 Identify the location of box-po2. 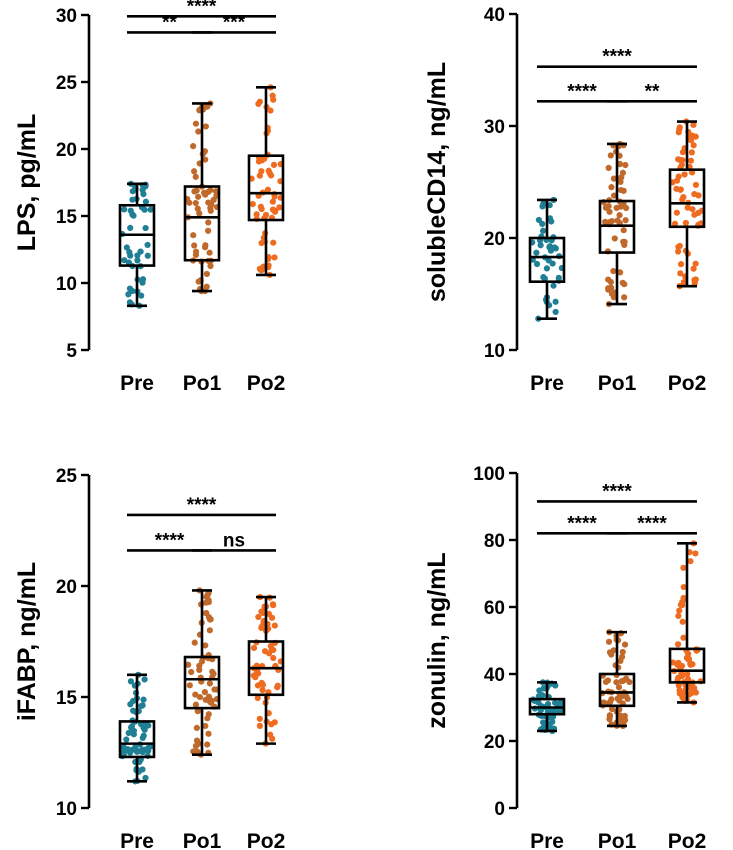
(687, 623).